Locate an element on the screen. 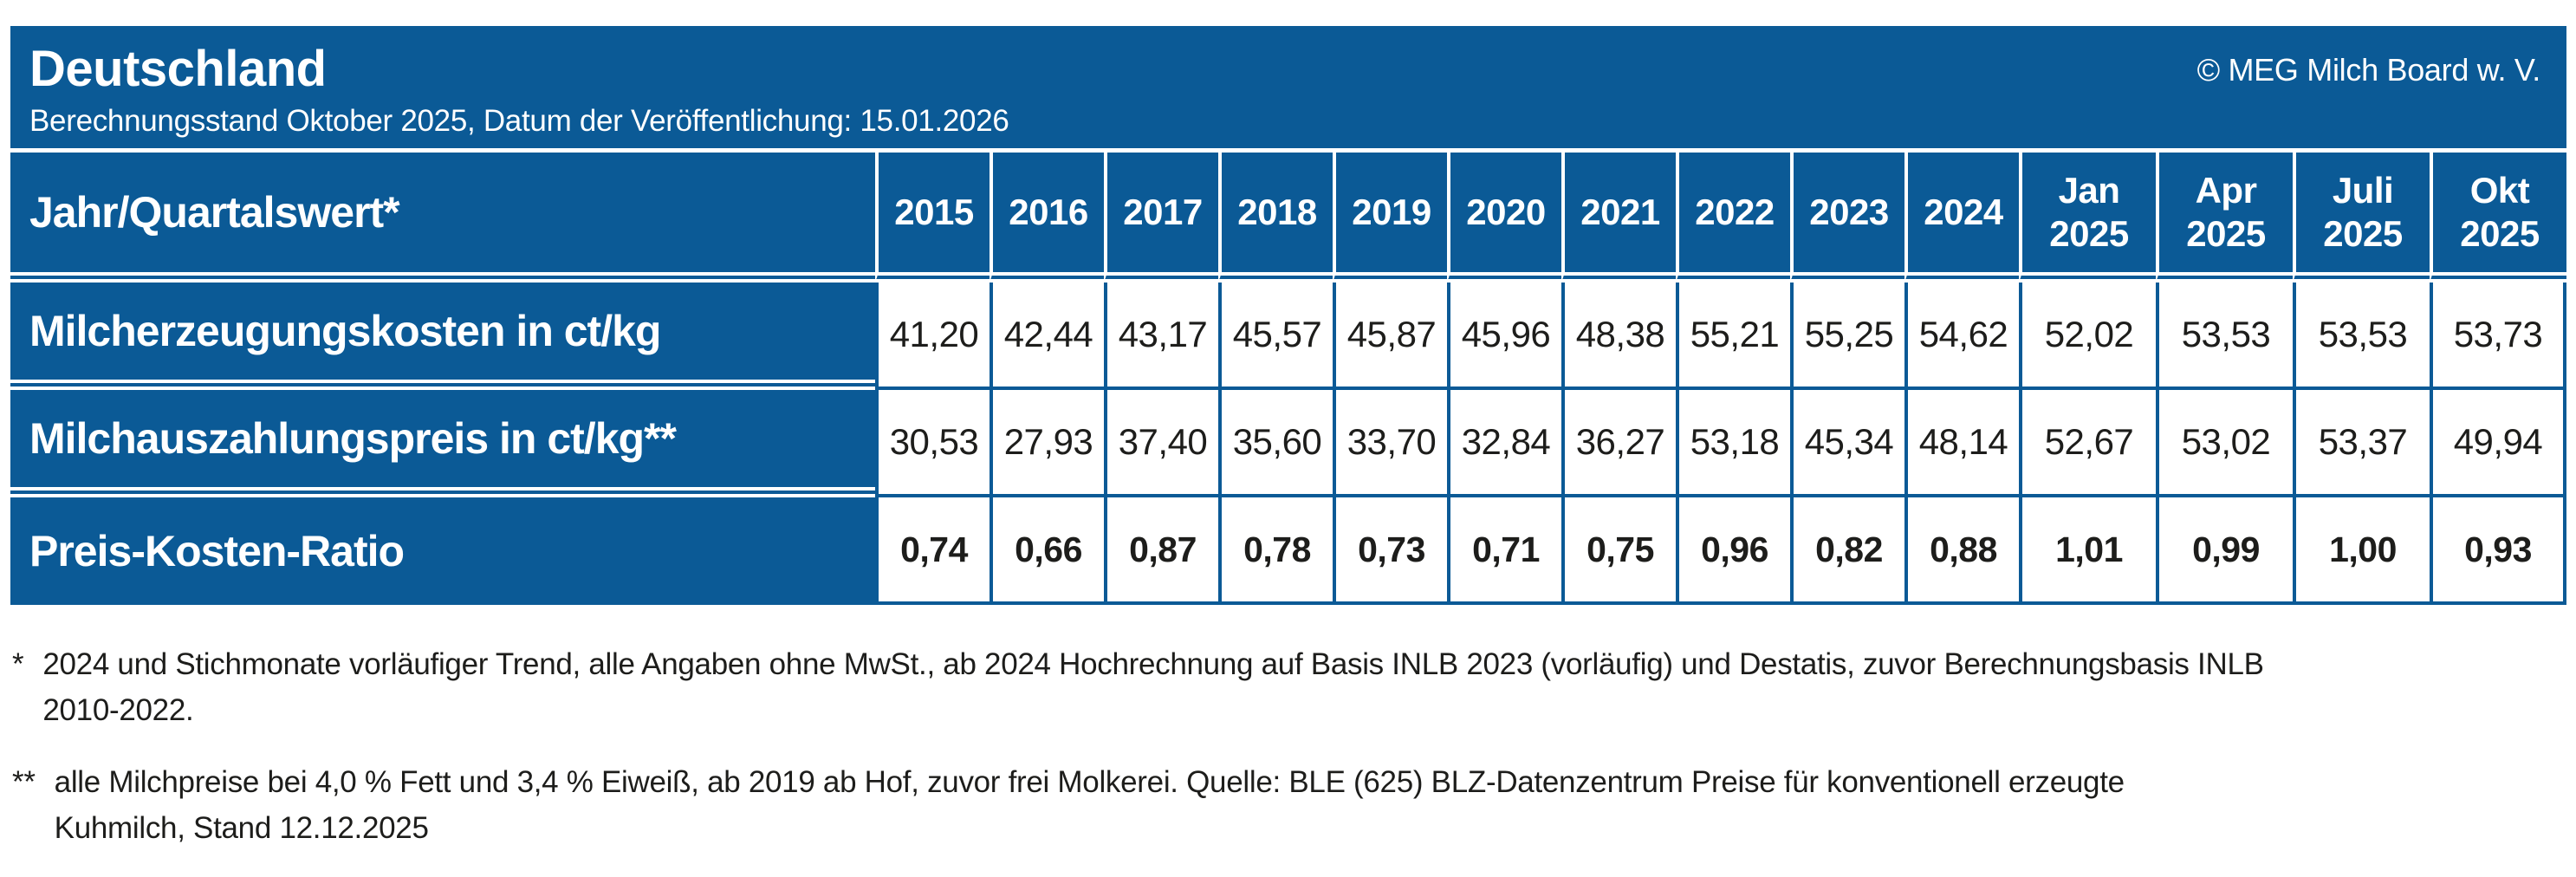  column-header: 2021 is located at coordinates (1618, 218).